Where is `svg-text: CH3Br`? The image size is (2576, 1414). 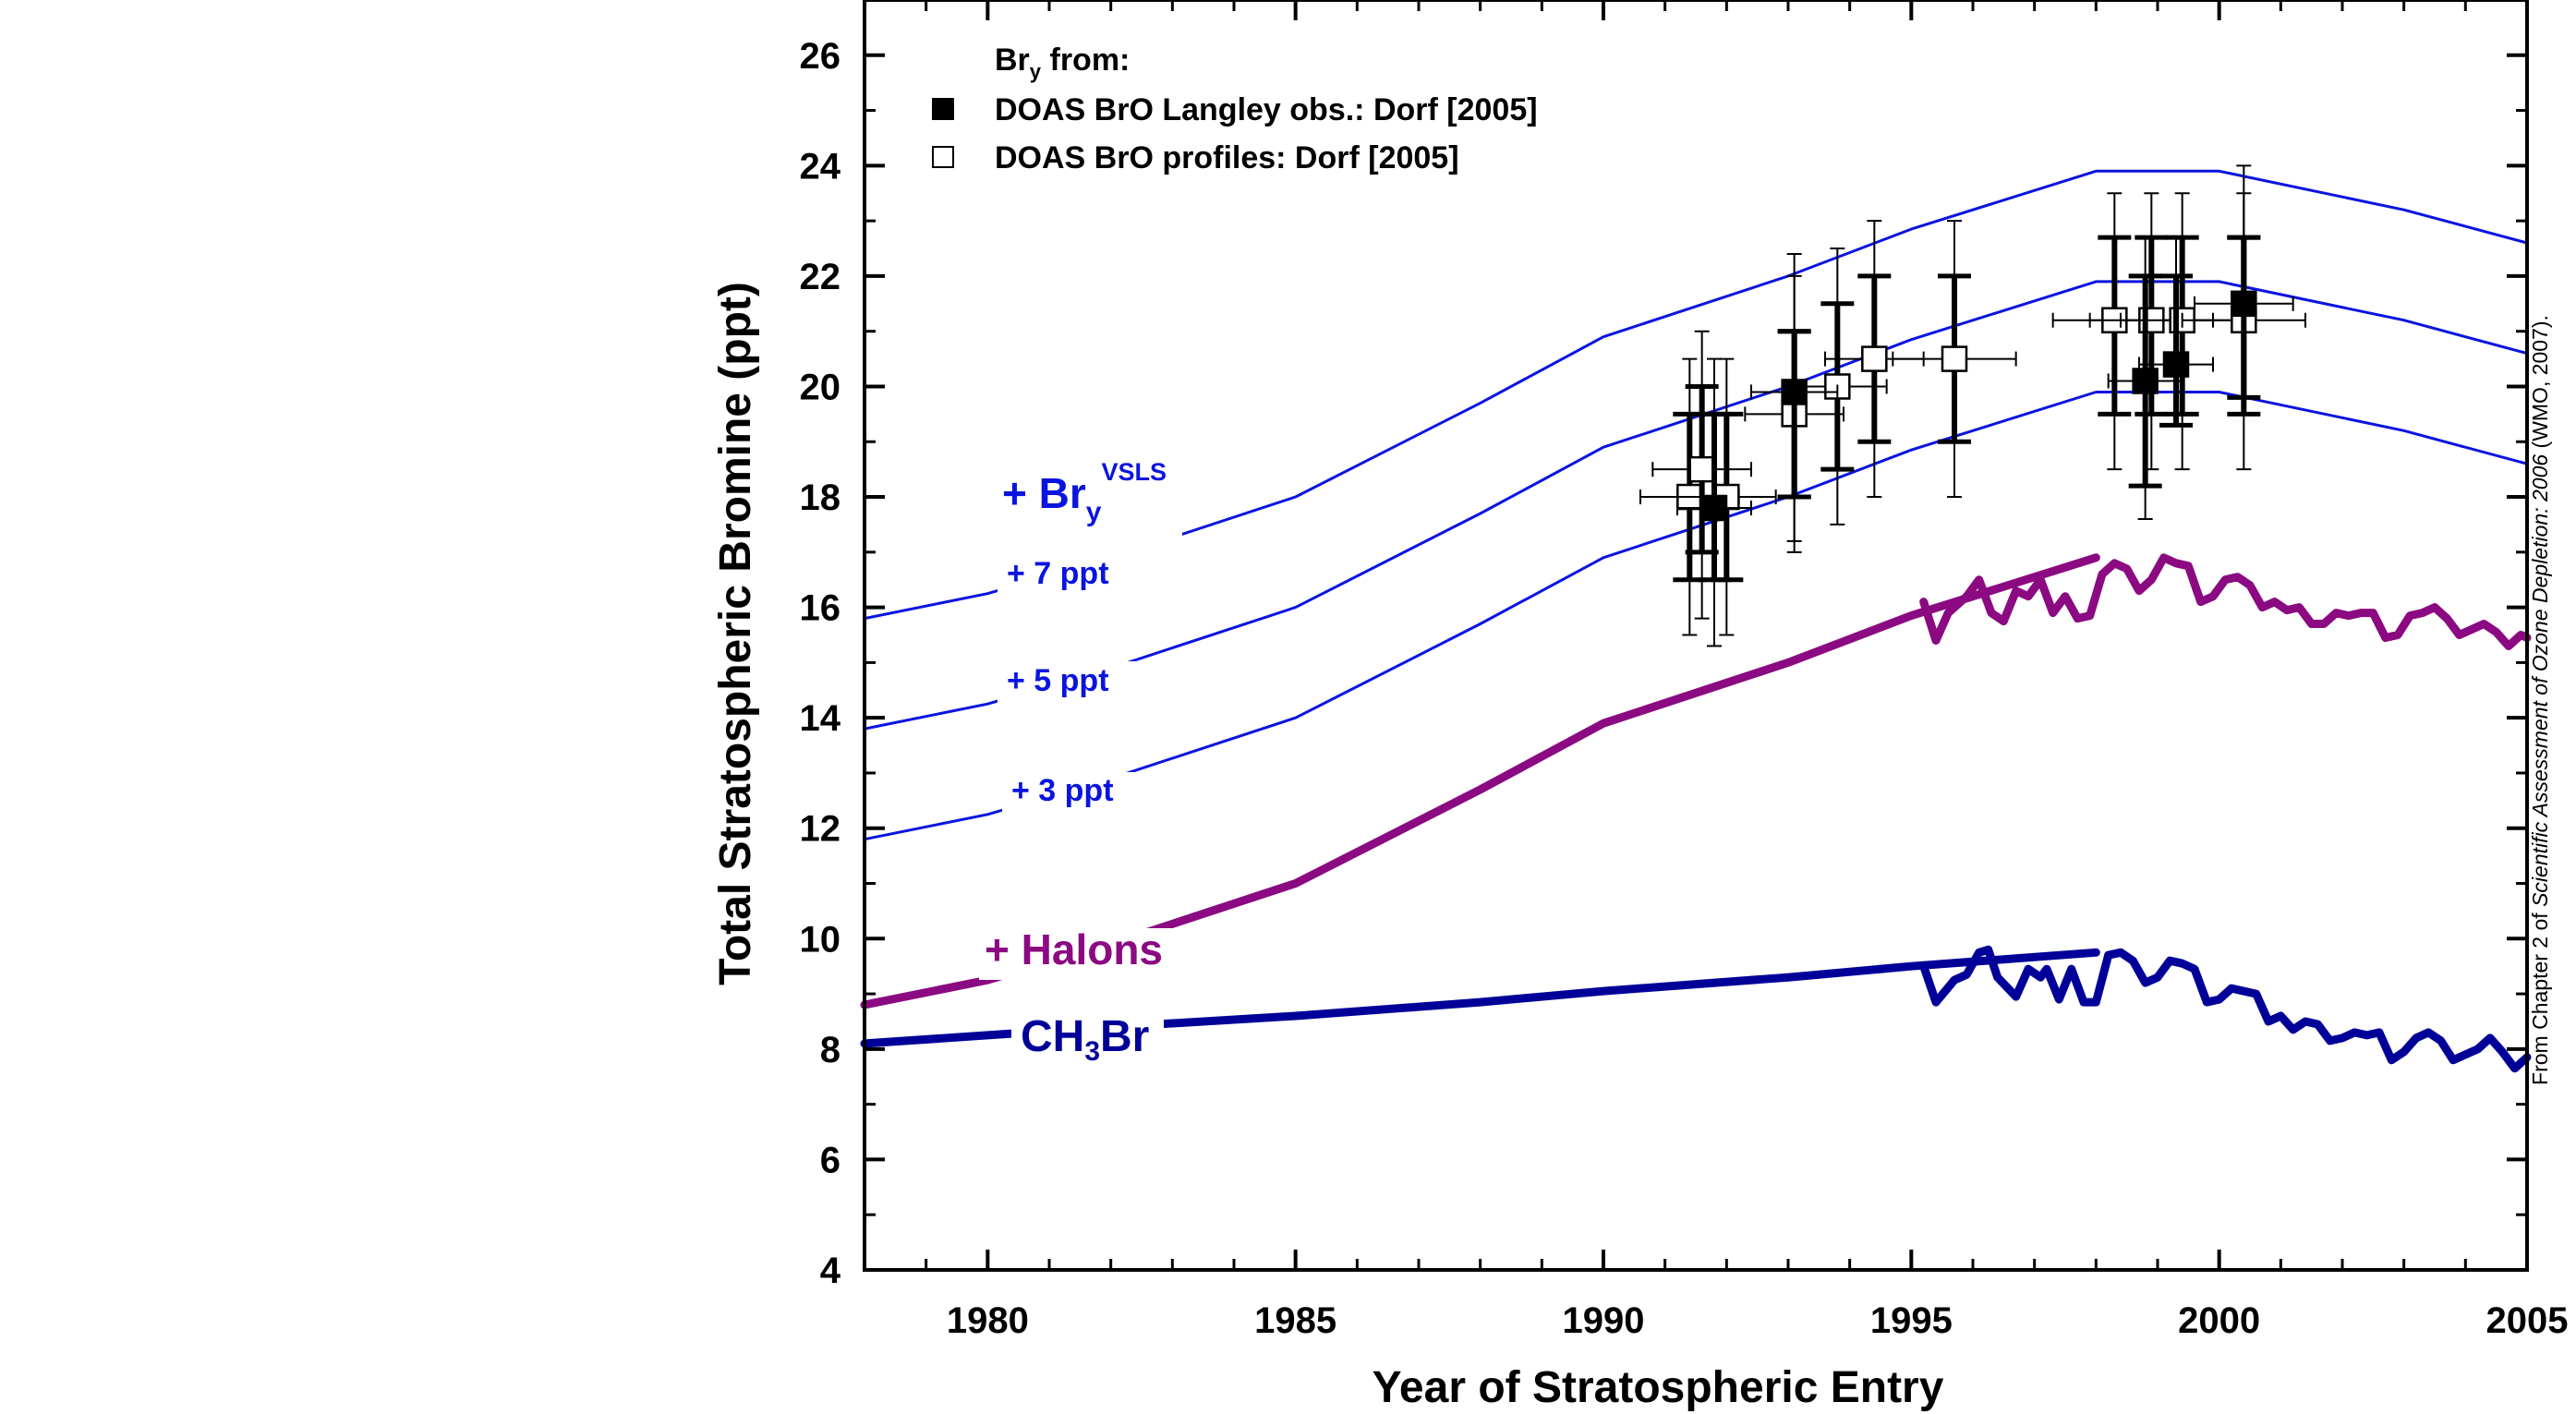
svg-text: CH3Br is located at coordinates (1085, 1039).